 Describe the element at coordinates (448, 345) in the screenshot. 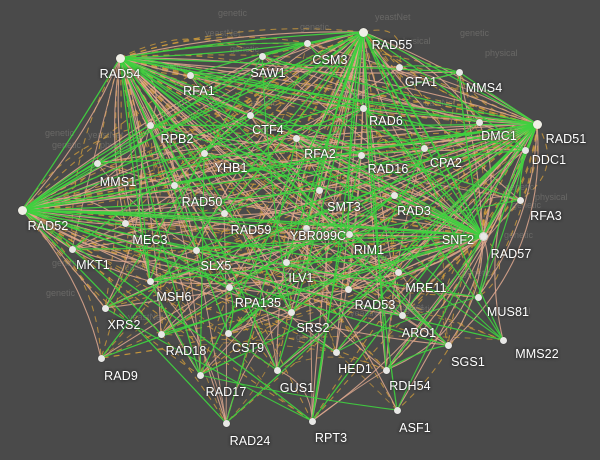

I see `graph-node-sgs1` at that location.